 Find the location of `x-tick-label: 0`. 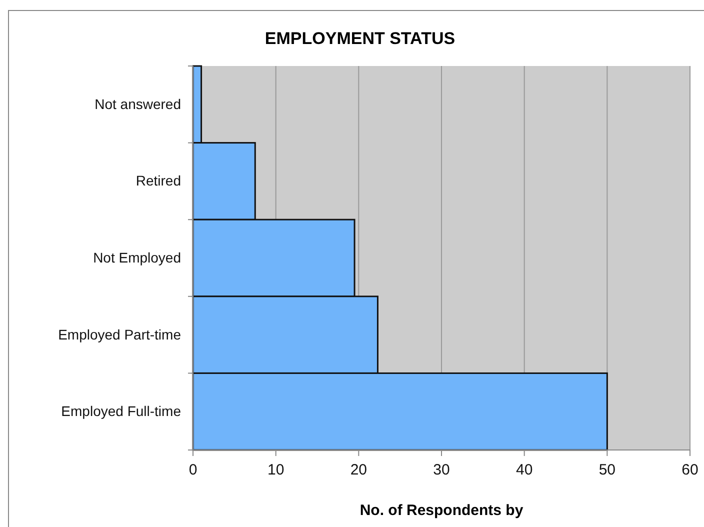

x-tick-label: 0 is located at coordinates (193, 470).